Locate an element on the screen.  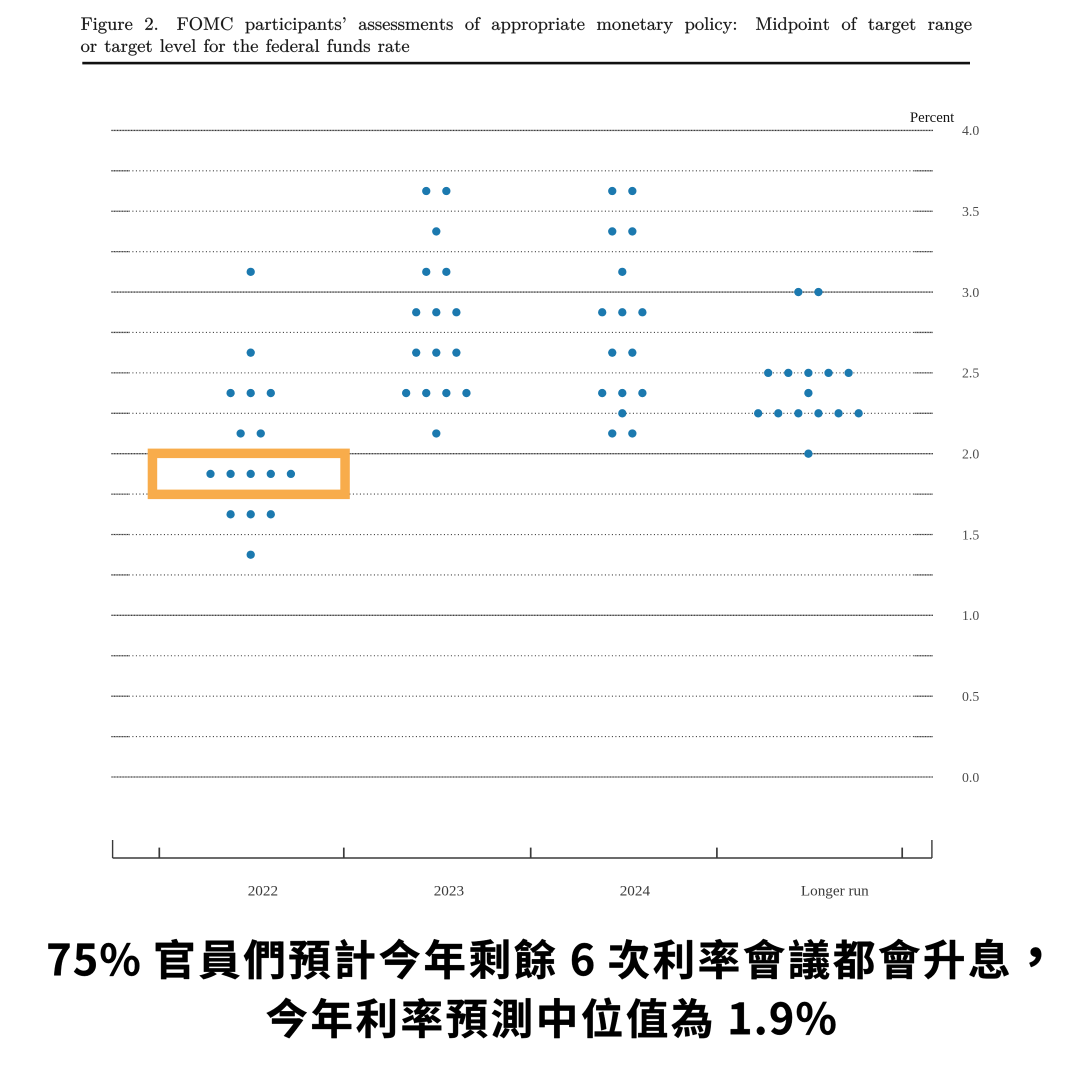
svg-text: 1.0 is located at coordinates (970, 615).